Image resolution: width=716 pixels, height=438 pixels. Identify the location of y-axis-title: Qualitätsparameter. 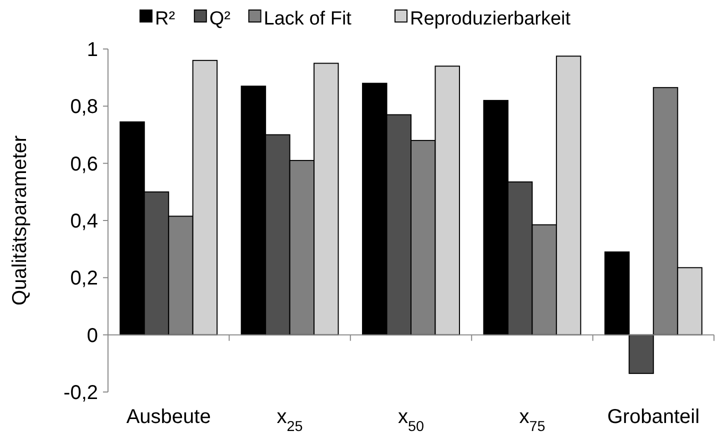
(20, 220).